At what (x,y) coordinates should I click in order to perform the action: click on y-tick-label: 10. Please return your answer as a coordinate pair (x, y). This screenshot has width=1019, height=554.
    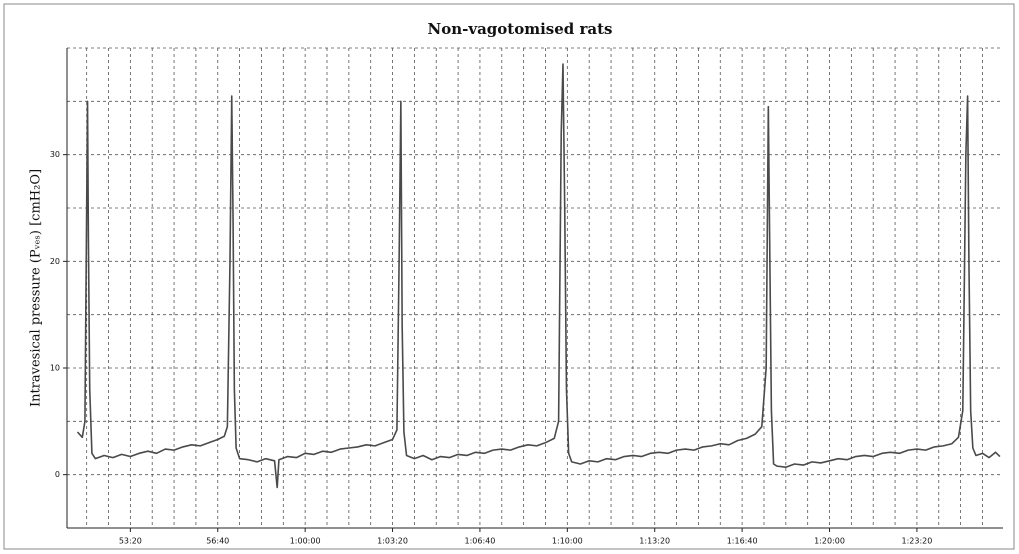
    Looking at the image, I should click on (55, 368).